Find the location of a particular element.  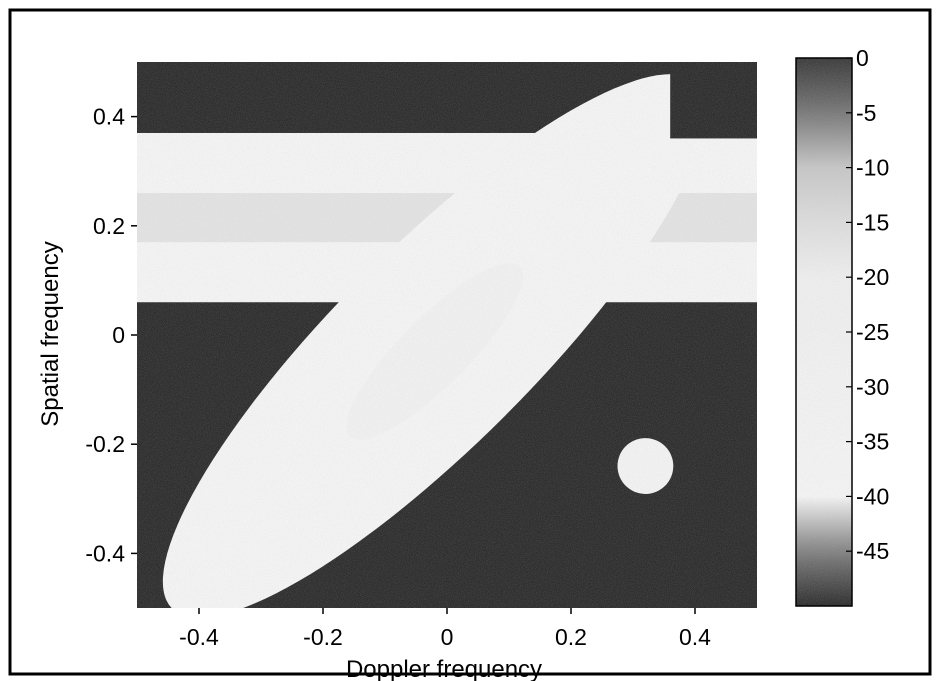

x-tick-label: 0.2 is located at coordinates (571, 637).